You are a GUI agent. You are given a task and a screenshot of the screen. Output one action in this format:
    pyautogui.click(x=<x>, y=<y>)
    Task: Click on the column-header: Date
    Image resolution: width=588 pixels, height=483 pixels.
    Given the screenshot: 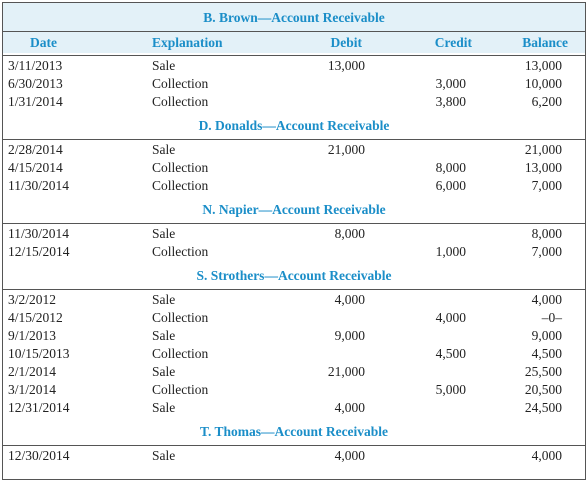 What is the action you would take?
    pyautogui.click(x=43, y=42)
    